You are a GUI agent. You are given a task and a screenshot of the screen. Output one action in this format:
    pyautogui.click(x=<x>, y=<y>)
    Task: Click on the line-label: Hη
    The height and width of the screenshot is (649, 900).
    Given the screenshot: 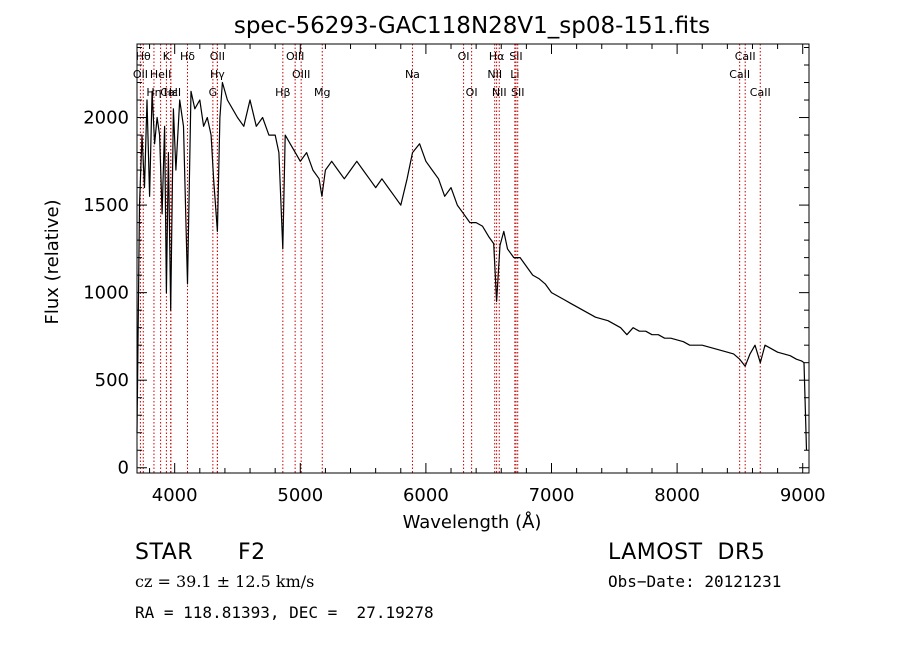 What is the action you would take?
    pyautogui.click(x=153, y=92)
    